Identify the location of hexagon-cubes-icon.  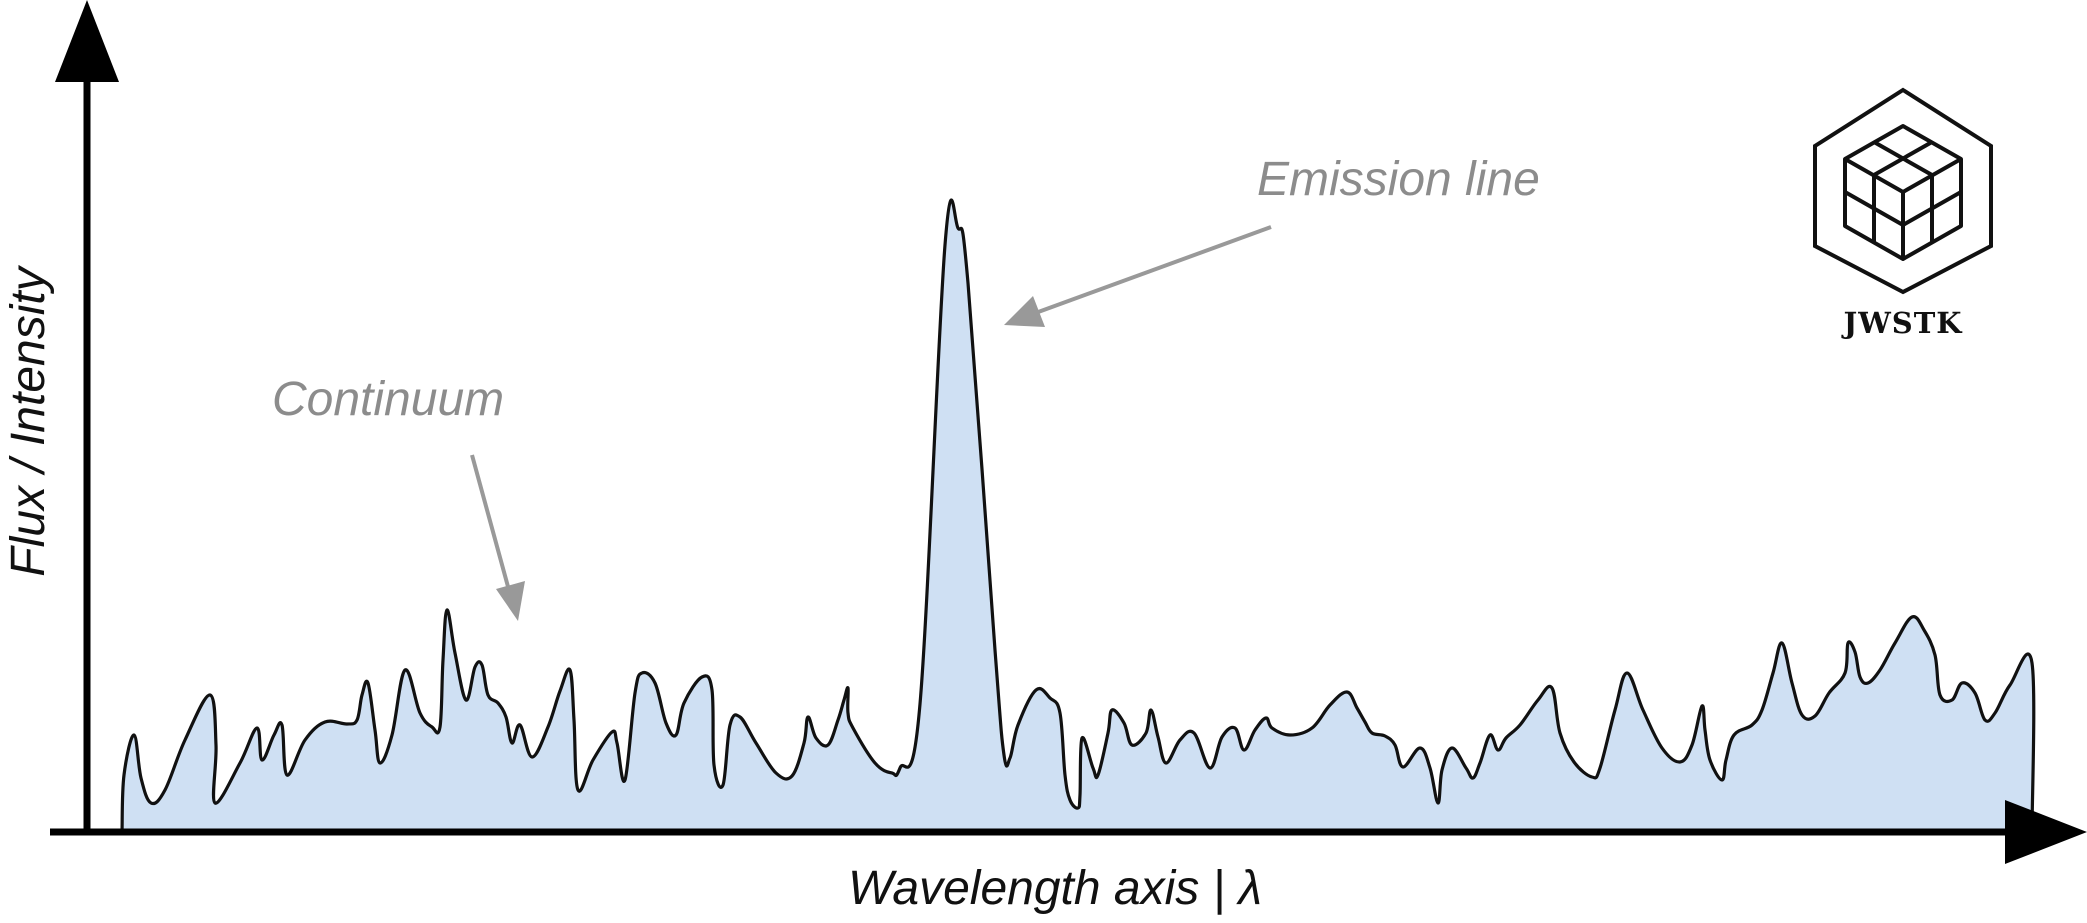
(1903, 191).